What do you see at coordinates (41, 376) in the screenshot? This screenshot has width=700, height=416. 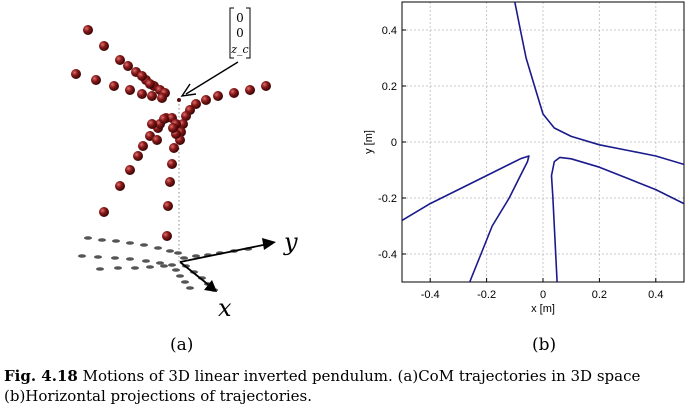 I see `figure-number: Fig. 4.18` at bounding box center [41, 376].